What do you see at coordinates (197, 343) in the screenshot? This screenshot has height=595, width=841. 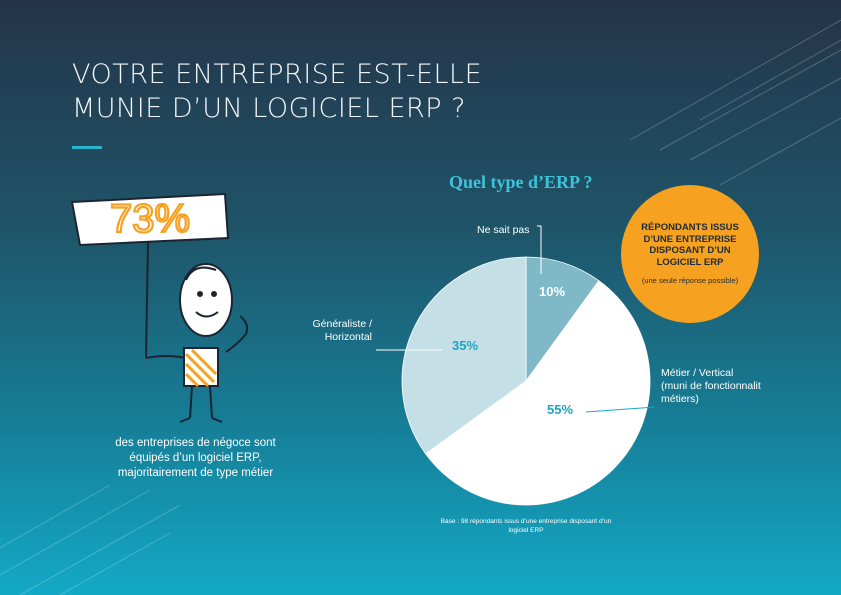 I see `character` at bounding box center [197, 343].